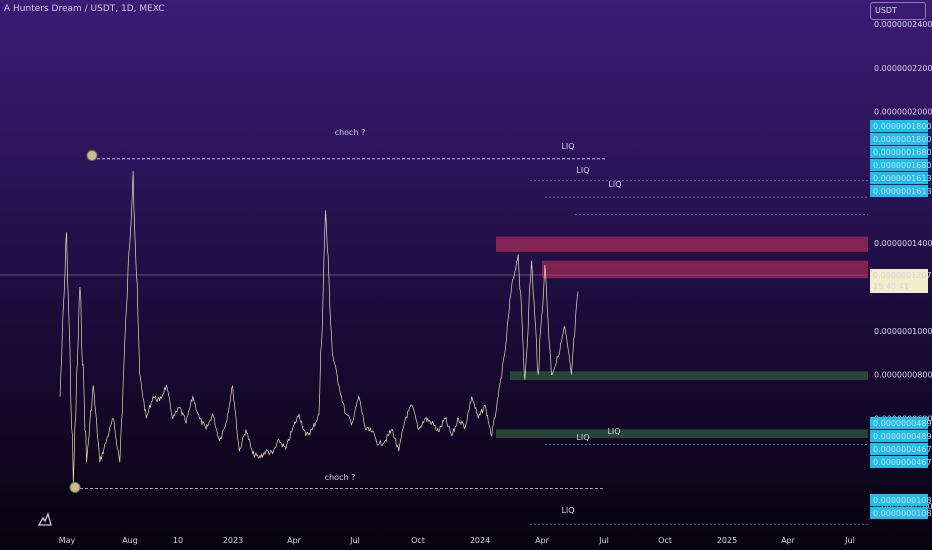  I want to click on x-tick-label: 2023, so click(233, 540).